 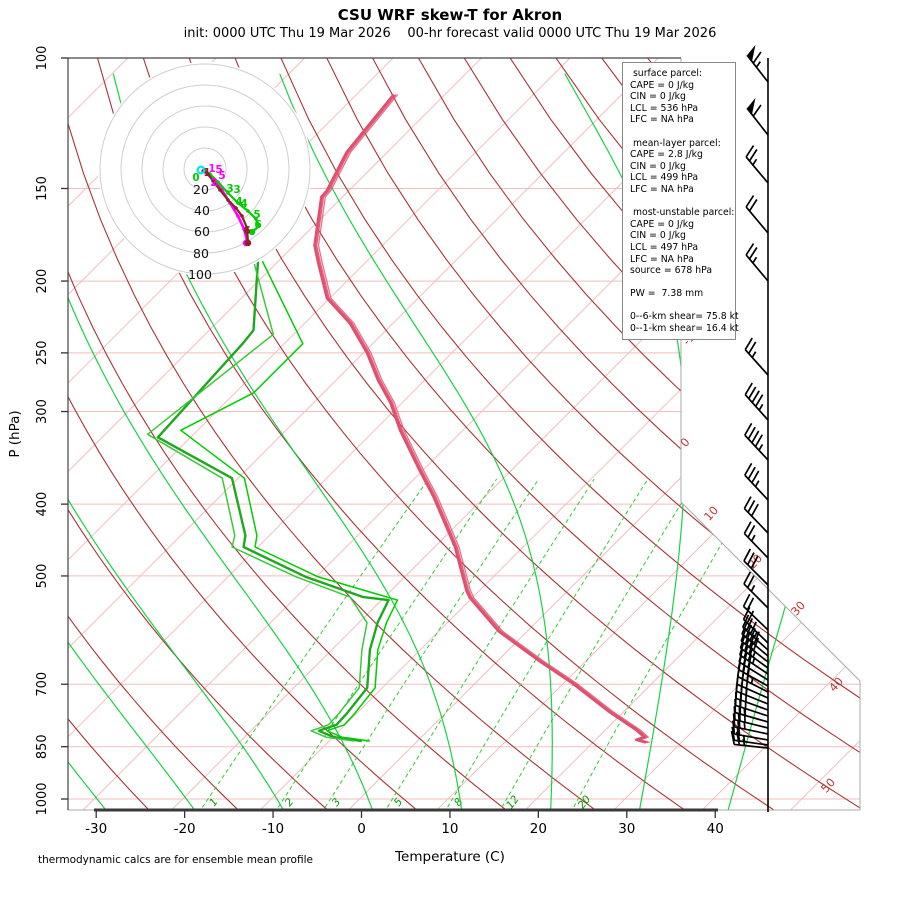 I want to click on svg-text: 850, so click(x=42, y=746).